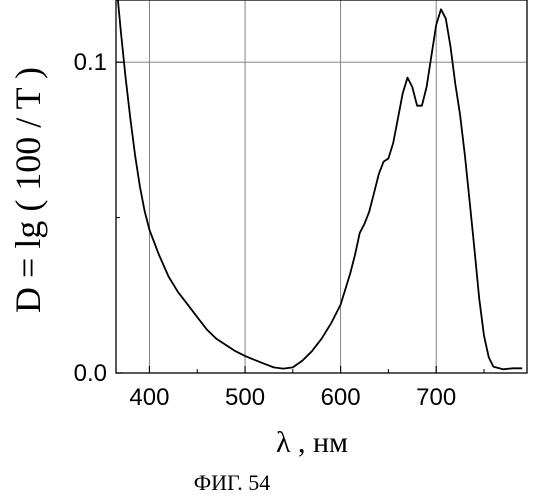  What do you see at coordinates (149, 397) in the screenshot?
I see `x-tick-label: 400` at bounding box center [149, 397].